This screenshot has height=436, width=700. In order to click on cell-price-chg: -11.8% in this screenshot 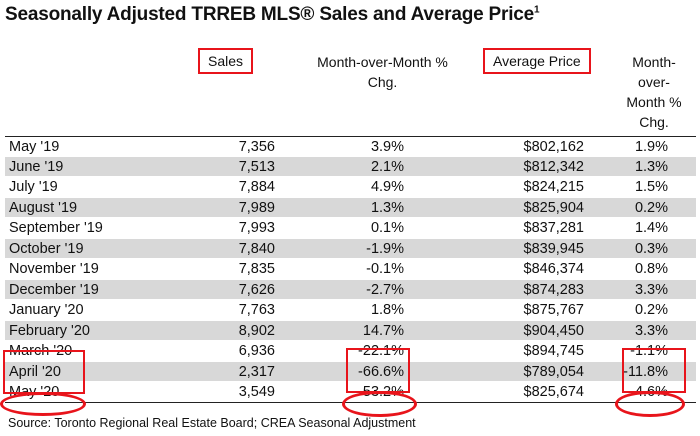, I will do `click(645, 371)`.